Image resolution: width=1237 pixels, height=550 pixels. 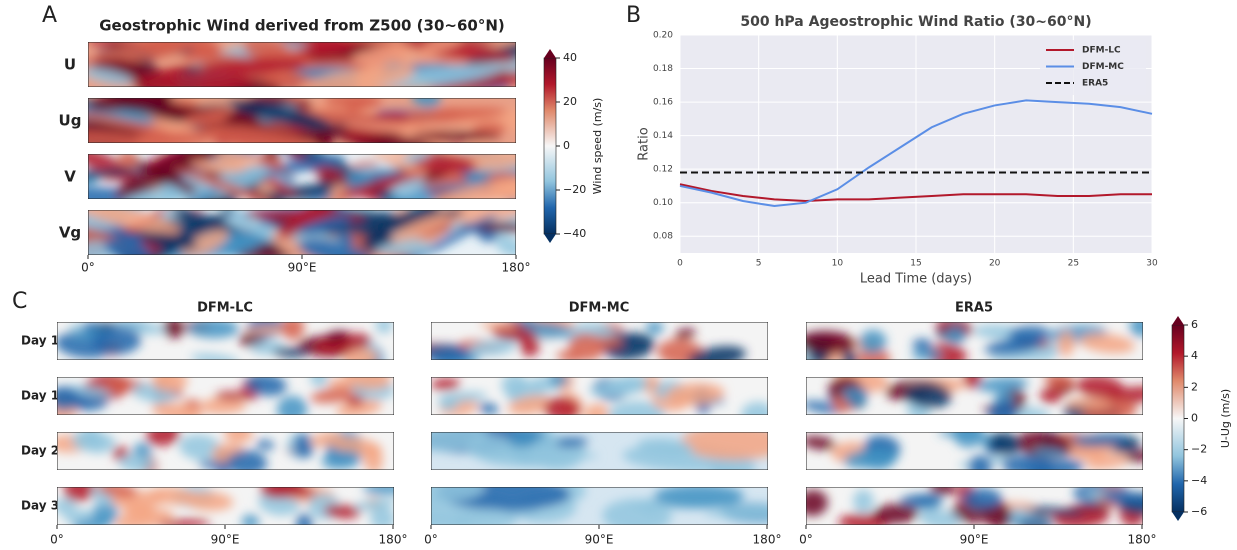 What do you see at coordinates (1194, 324) in the screenshot?
I see `colorbar-tick-label: 6` at bounding box center [1194, 324].